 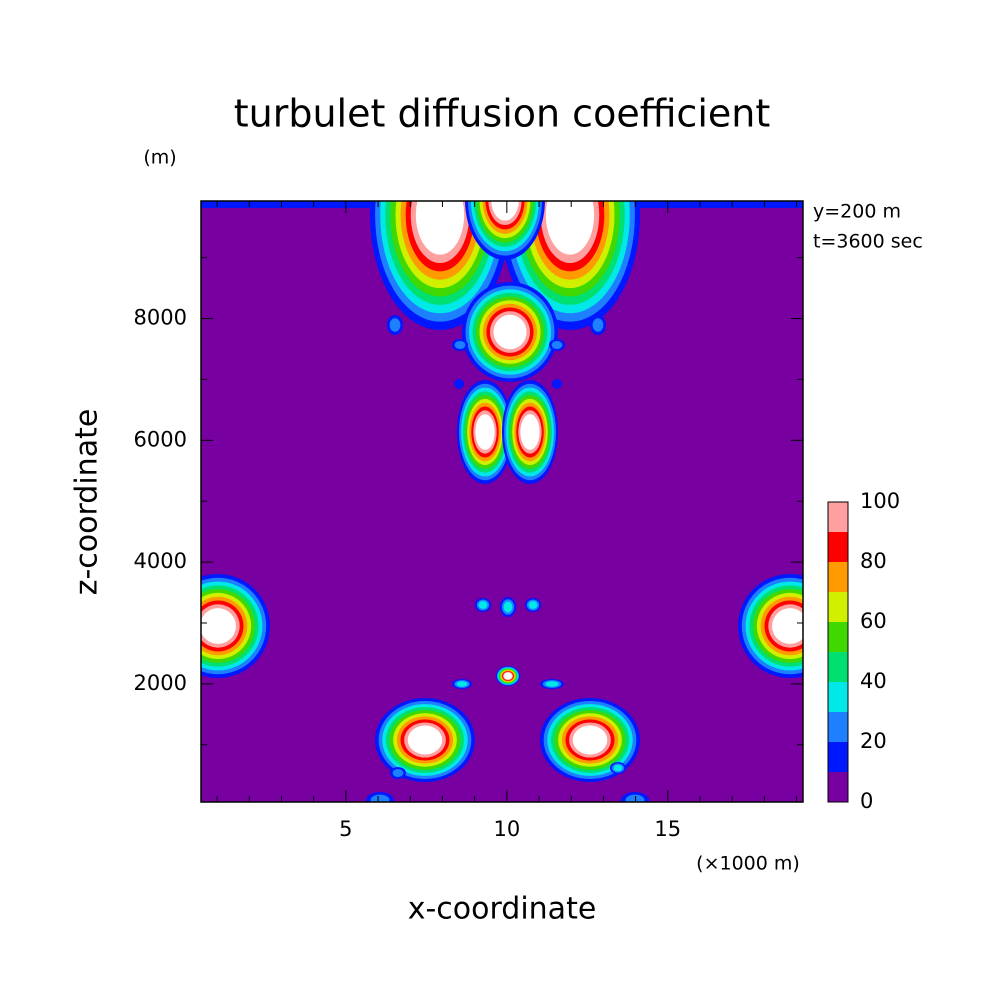 I want to click on colorbar-frame, so click(x=838, y=652).